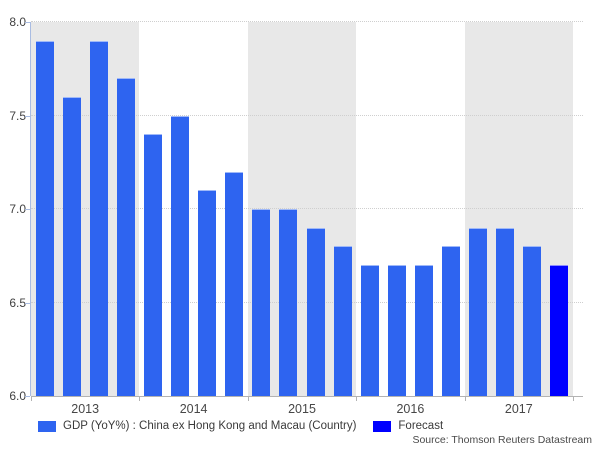 The image size is (600, 450). I want to click on y-axis-label: 7.0, so click(17, 209).